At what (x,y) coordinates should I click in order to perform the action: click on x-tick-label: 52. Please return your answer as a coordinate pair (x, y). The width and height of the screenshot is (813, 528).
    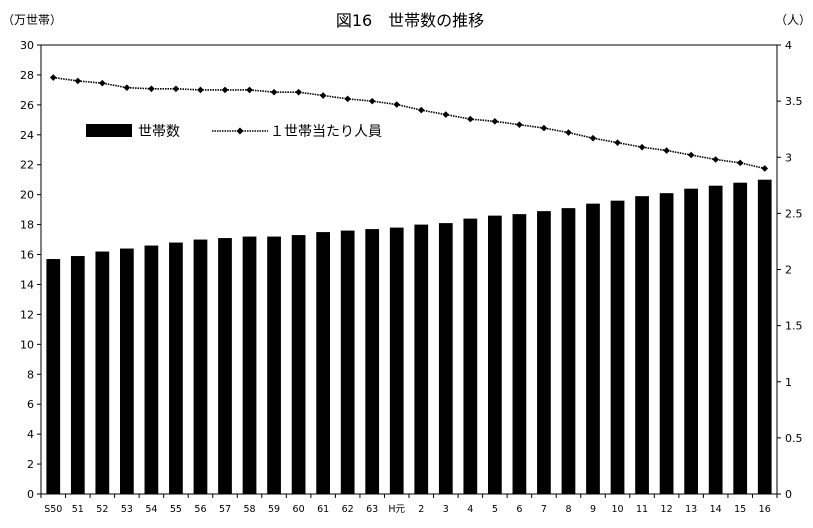
    Looking at the image, I should click on (102, 509).